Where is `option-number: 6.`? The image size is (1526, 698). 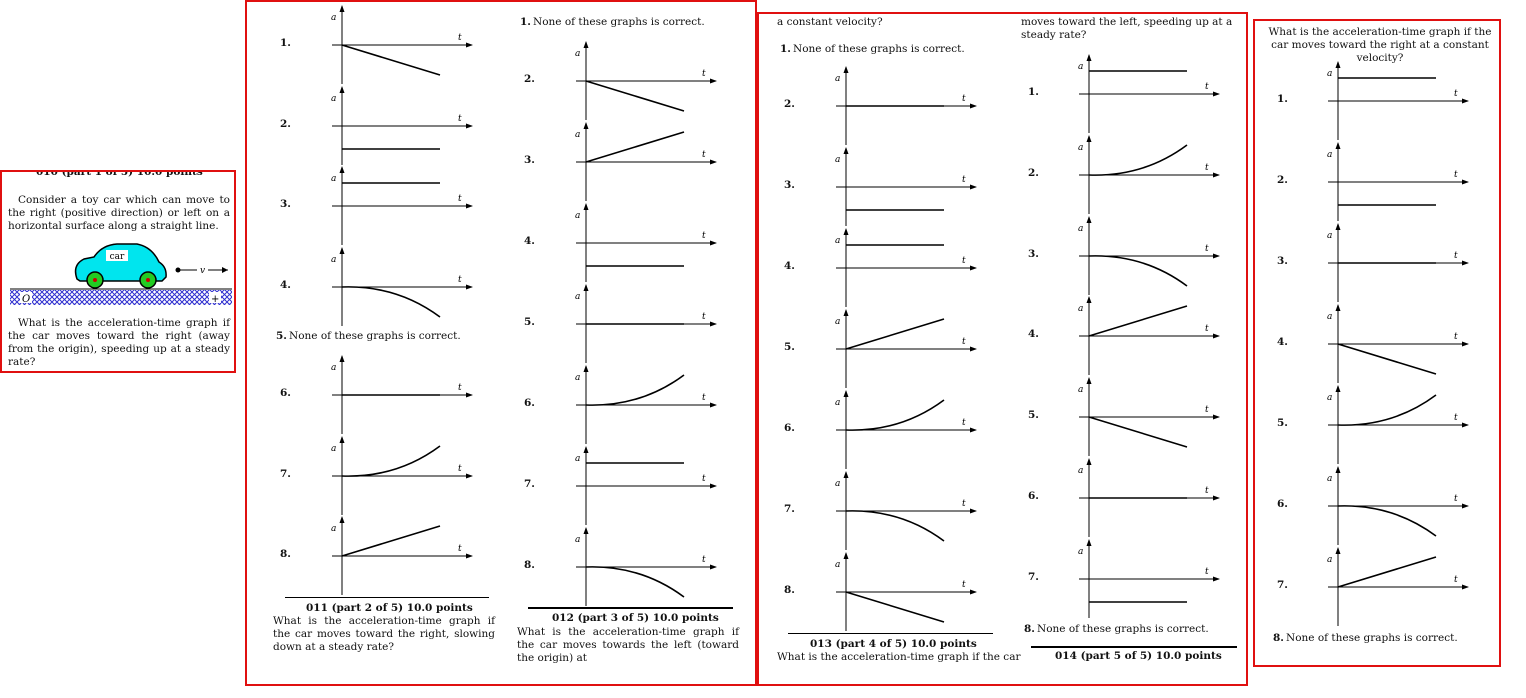
option-number: 6. is located at coordinates (1033, 496).